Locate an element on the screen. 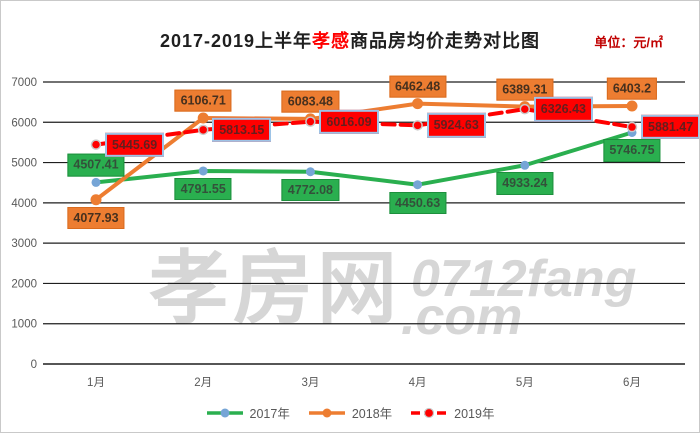 Image resolution: width=700 pixels, height=433 pixels. series-line-2017年 is located at coordinates (364, 158).